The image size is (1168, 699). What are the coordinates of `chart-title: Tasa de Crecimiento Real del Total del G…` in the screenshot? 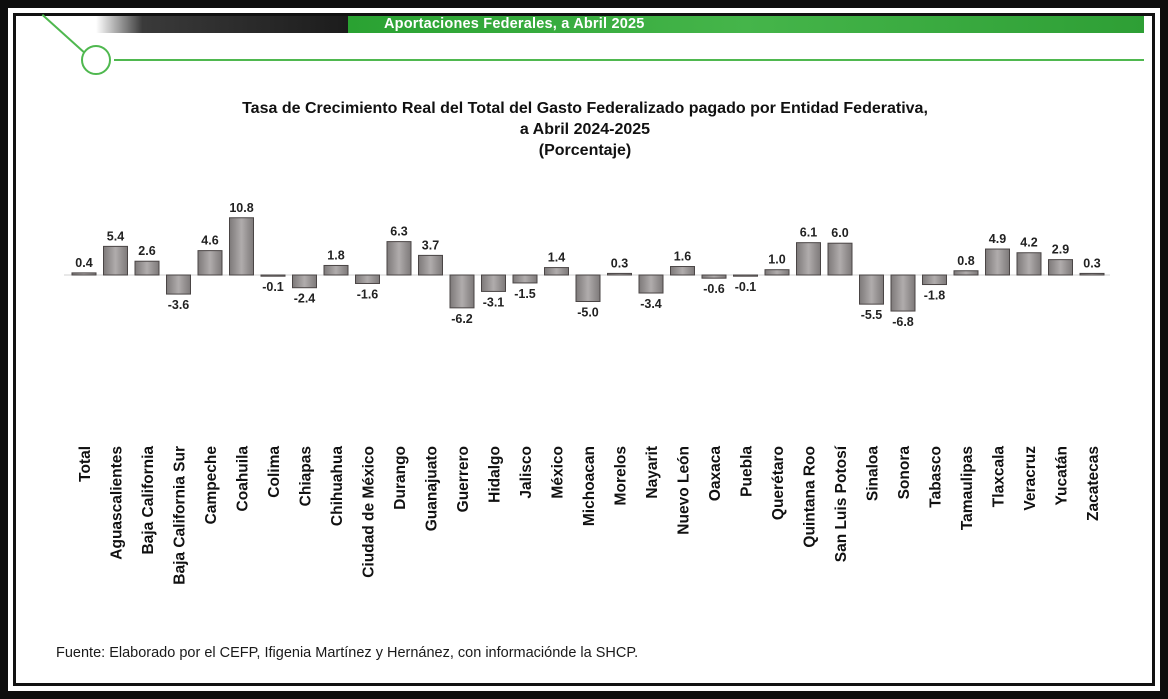 It's located at (585, 129).